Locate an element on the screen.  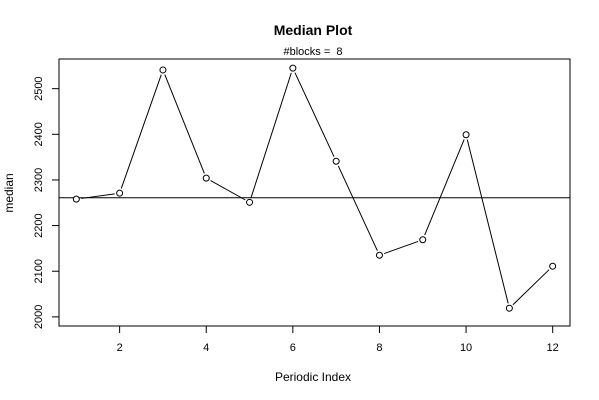
y-axis: 2000 2100 2200 2300 2400 2500 is located at coordinates (46, 202).